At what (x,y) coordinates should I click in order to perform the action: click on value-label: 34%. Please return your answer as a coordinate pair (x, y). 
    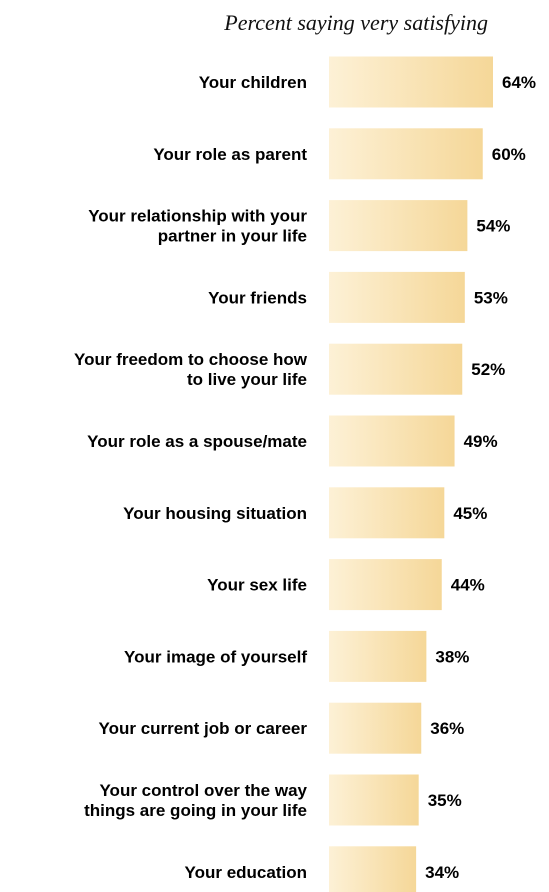
    Looking at the image, I should click on (442, 872).